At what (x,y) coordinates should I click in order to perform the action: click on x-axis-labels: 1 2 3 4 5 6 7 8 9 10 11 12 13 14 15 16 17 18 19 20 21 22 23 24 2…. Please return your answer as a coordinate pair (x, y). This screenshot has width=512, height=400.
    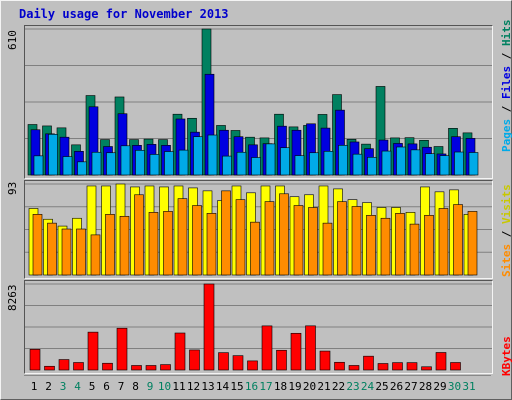
    Looking at the image, I should click on (257, 387).